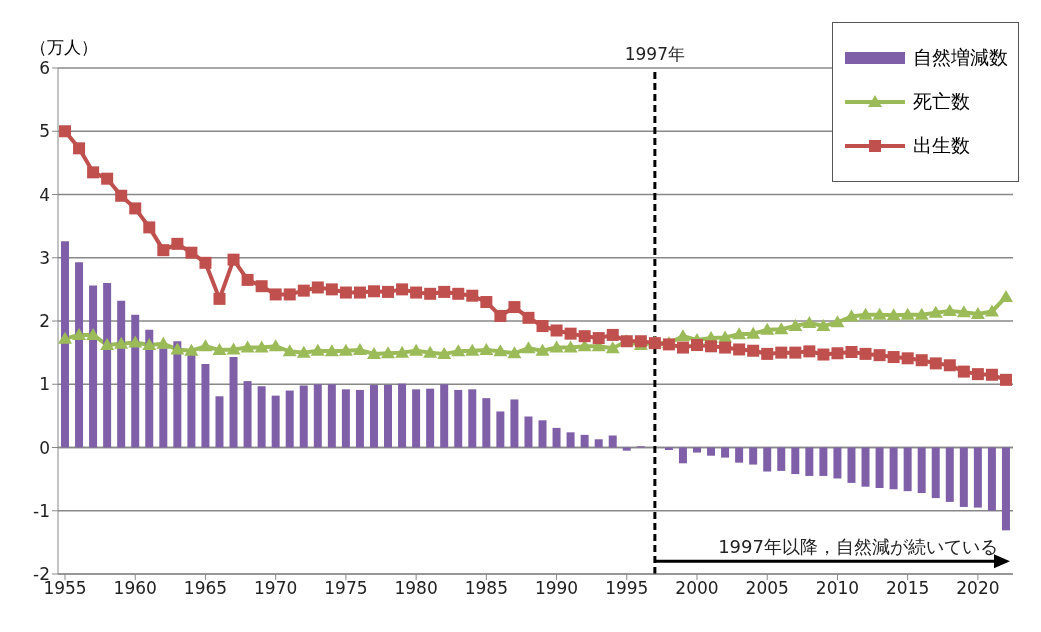 This screenshot has height=632, width=1041. Describe the element at coordinates (276, 588) in the screenshot. I see `x-tick-label: 1970` at that location.